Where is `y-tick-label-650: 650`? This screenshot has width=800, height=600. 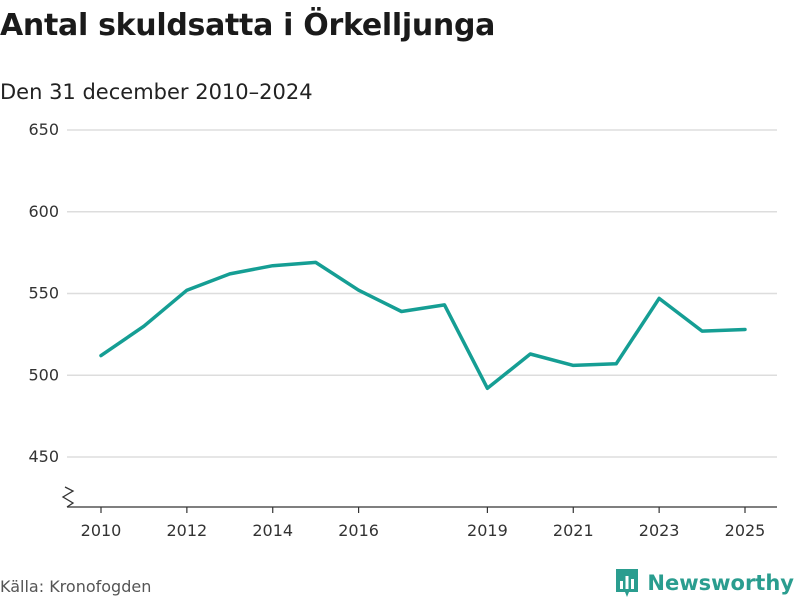 y-tick-label-650: 650 is located at coordinates (43, 129).